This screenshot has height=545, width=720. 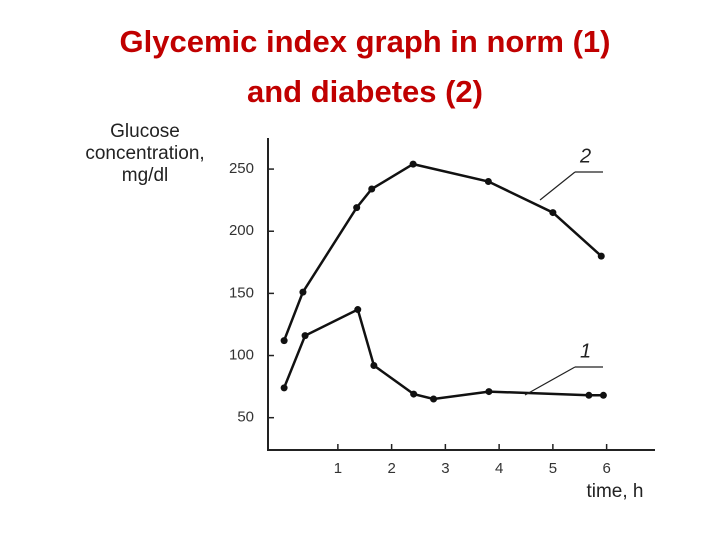 I want to click on y-tick-label: 200, so click(x=241, y=230).